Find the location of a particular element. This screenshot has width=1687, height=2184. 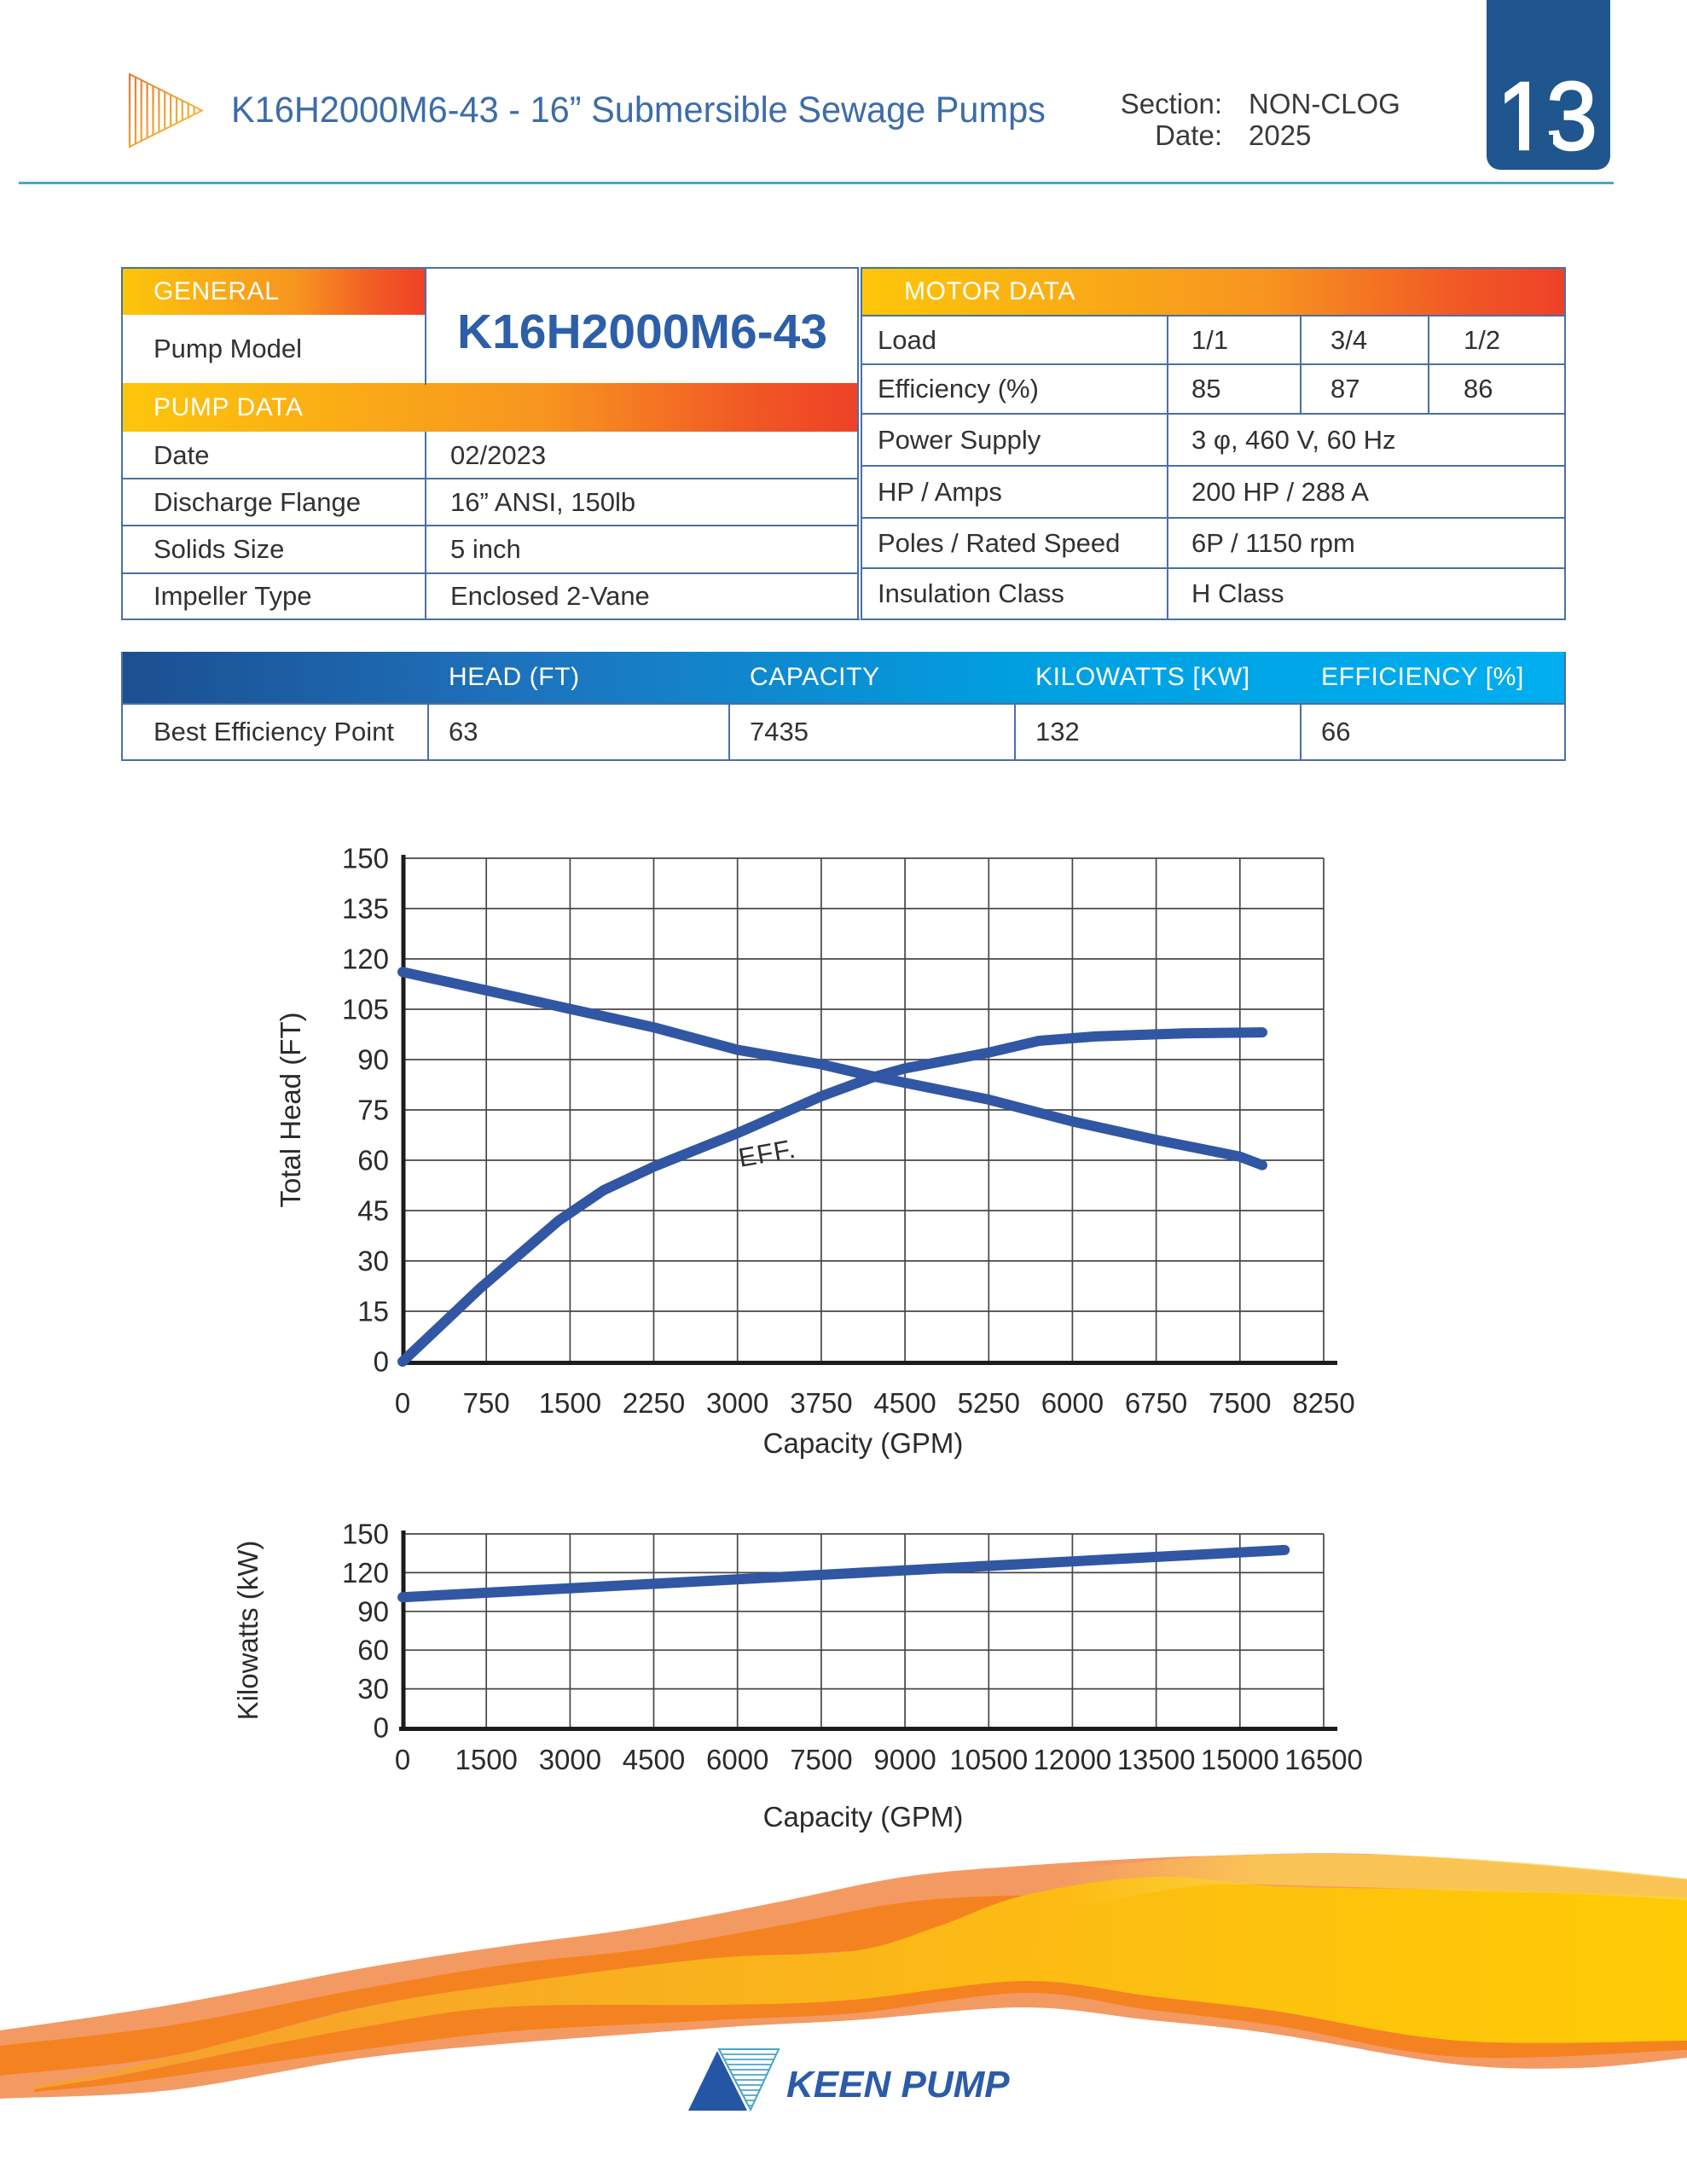

svg-text: 45 is located at coordinates (373, 1211).